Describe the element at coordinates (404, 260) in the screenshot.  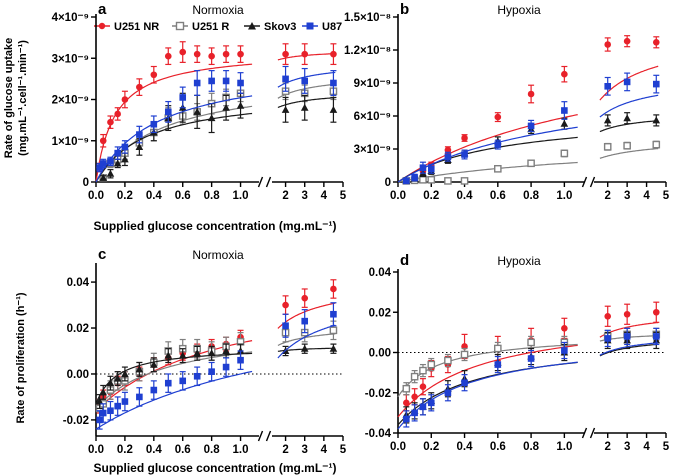
I see `panel-letter-d: d` at that location.